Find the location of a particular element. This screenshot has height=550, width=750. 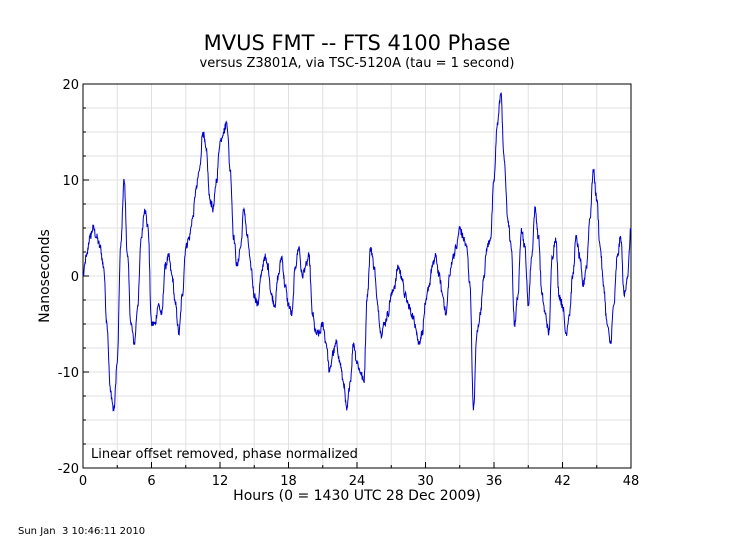

x-tick-label: 12 is located at coordinates (220, 481).